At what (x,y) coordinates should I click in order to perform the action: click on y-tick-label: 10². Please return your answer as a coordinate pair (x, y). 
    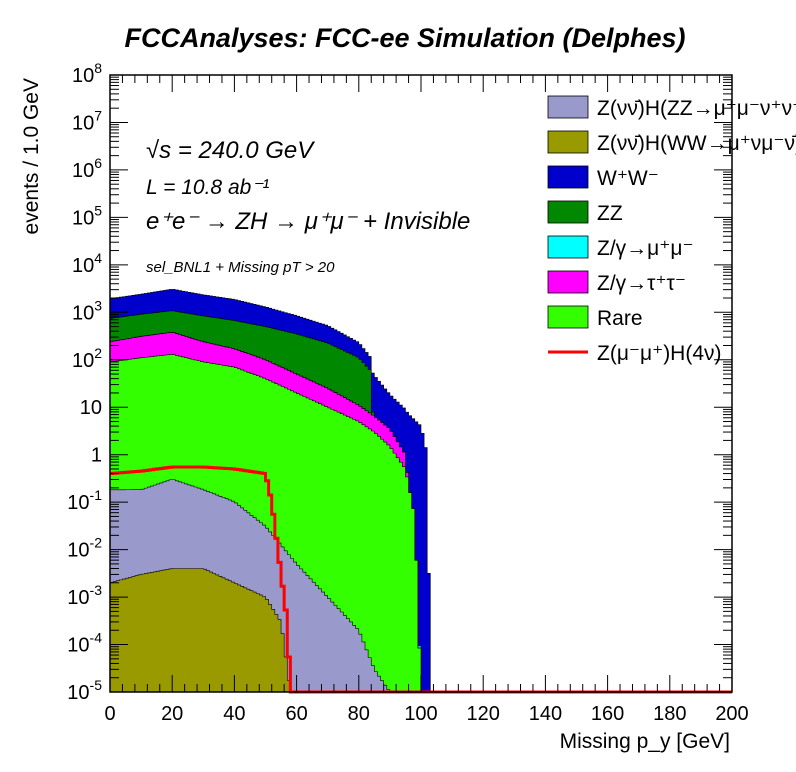
    Looking at the image, I should click on (87, 358).